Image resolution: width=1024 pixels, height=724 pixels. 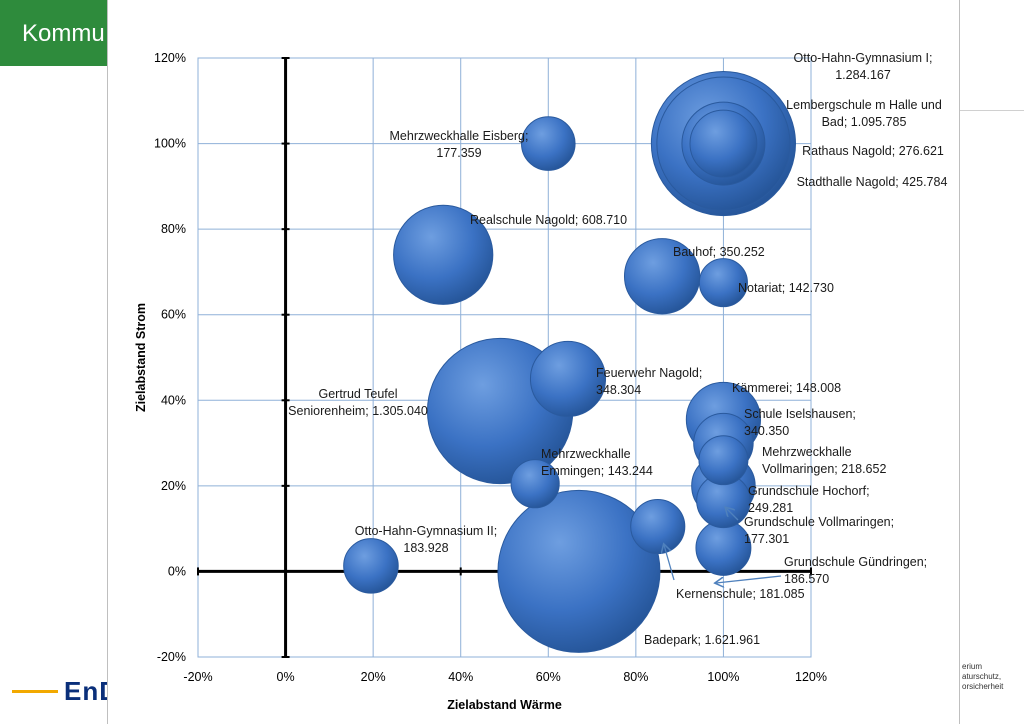 What do you see at coordinates (723, 143) in the screenshot?
I see `bubble-rathaus-nagold` at bounding box center [723, 143].